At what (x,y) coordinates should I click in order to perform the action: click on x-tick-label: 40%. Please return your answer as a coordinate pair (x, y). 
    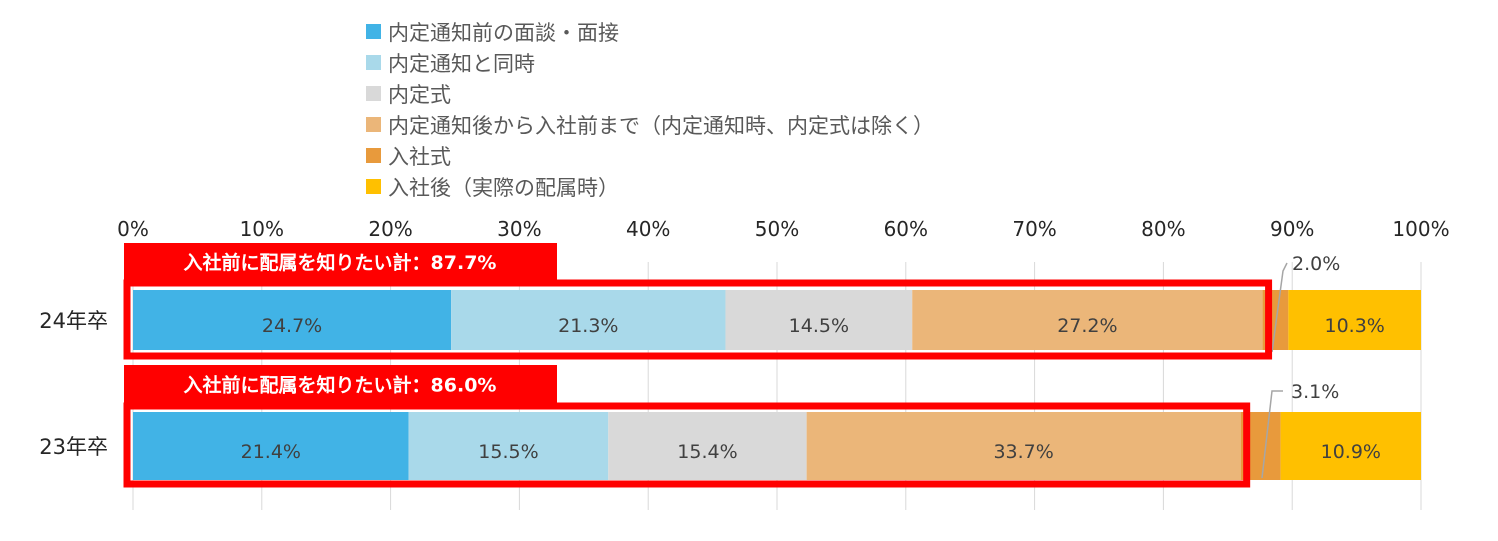
    Looking at the image, I should click on (648, 229).